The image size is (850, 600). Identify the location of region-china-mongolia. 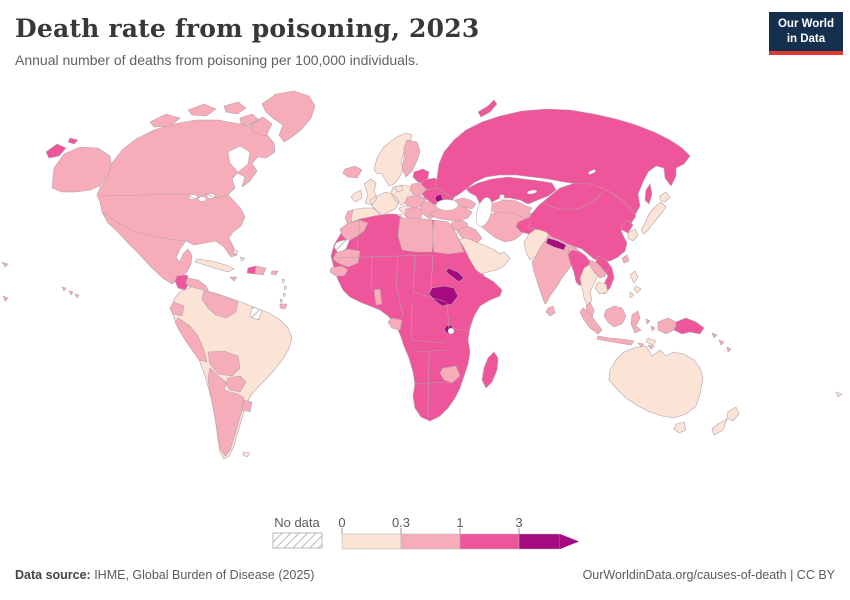
(582, 222).